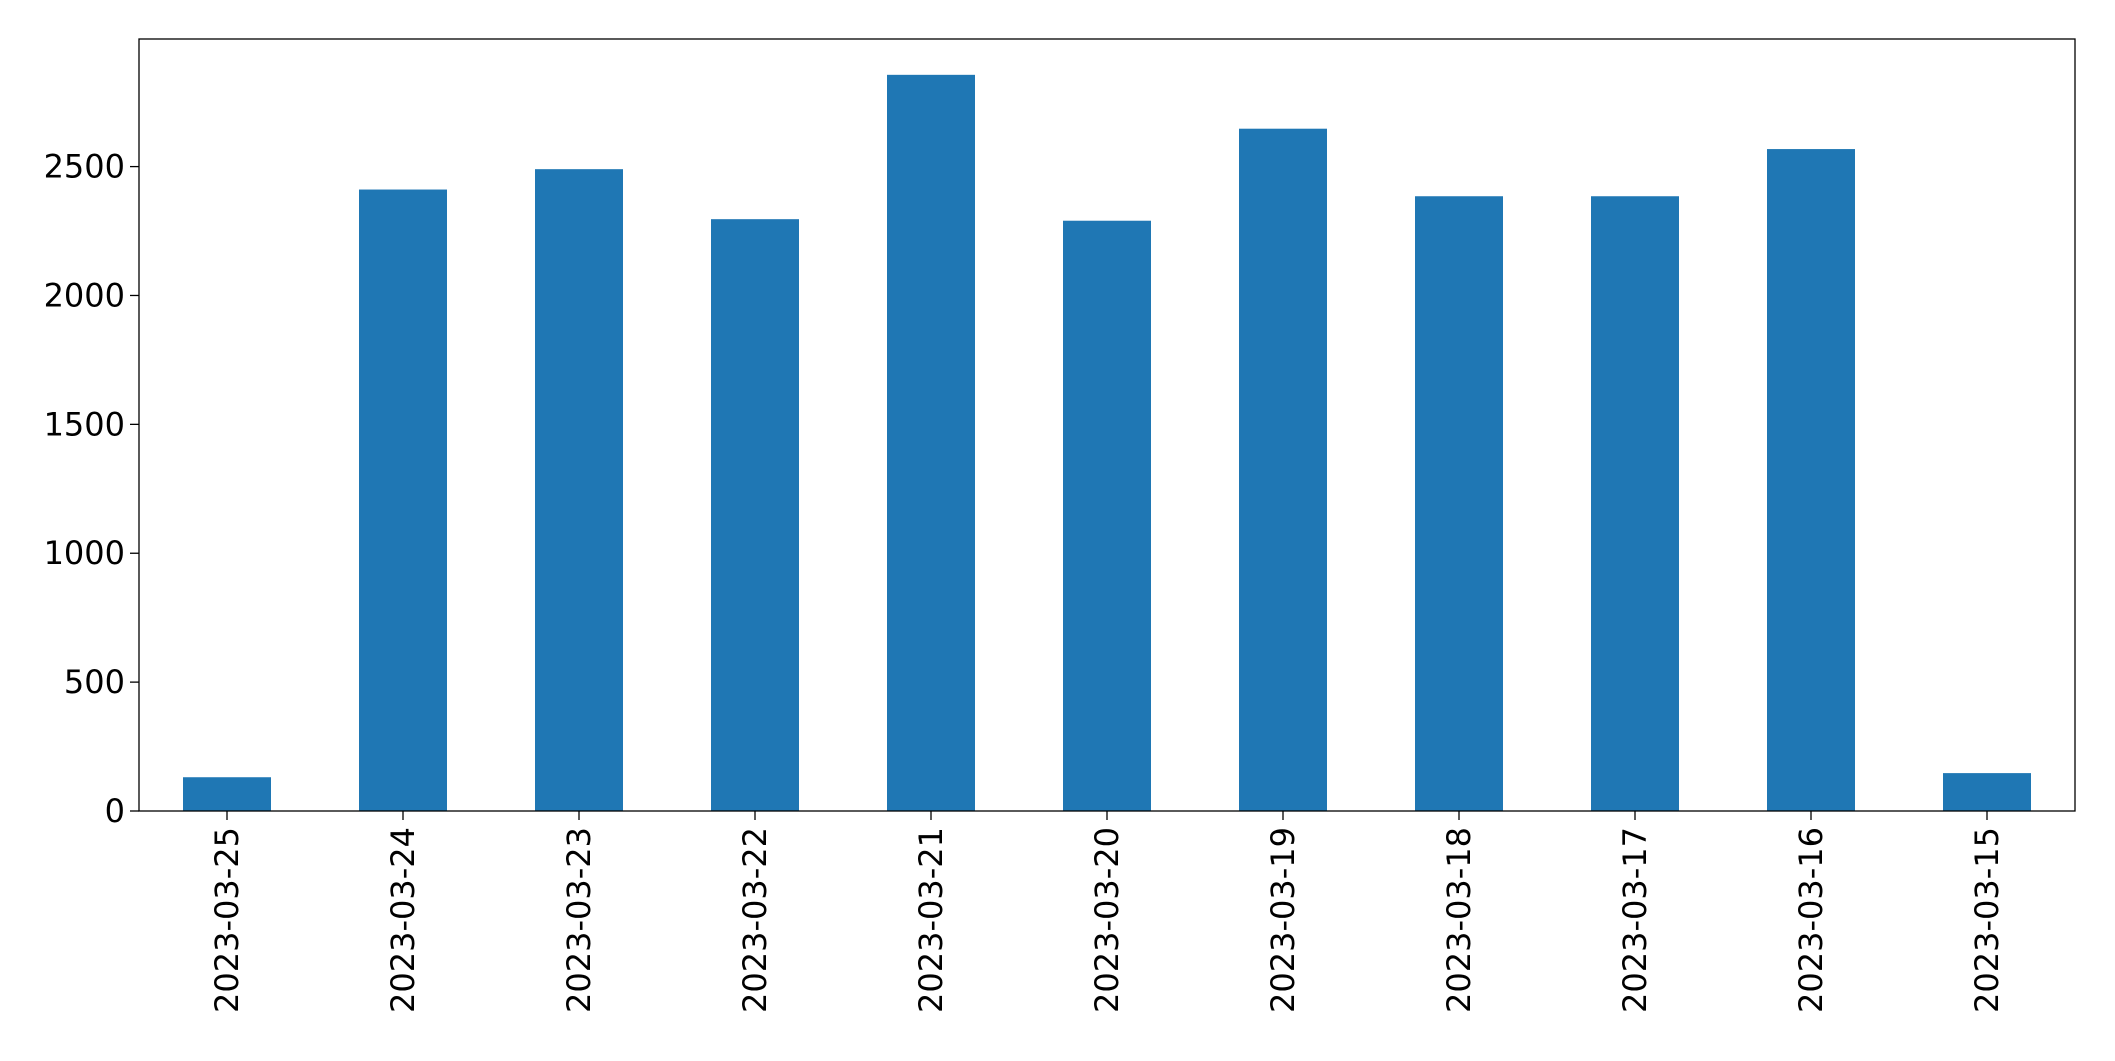 The image size is (2115, 1061). What do you see at coordinates (755, 920) in the screenshot?
I see `x-tick-label: 2023-03-22` at bounding box center [755, 920].